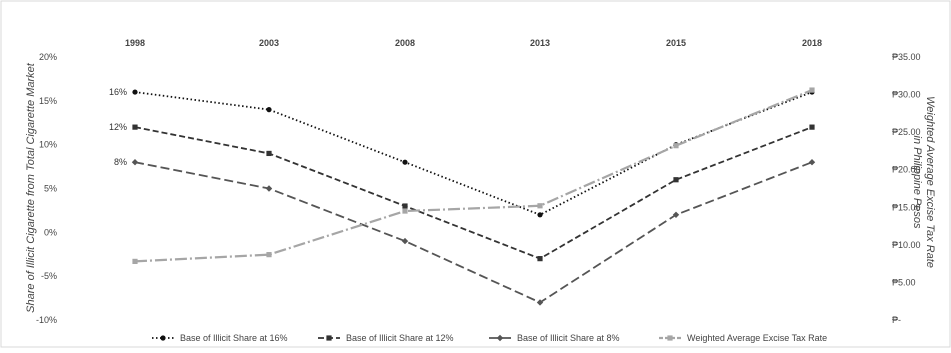  I want to click on category-label: 2018, so click(812, 43).